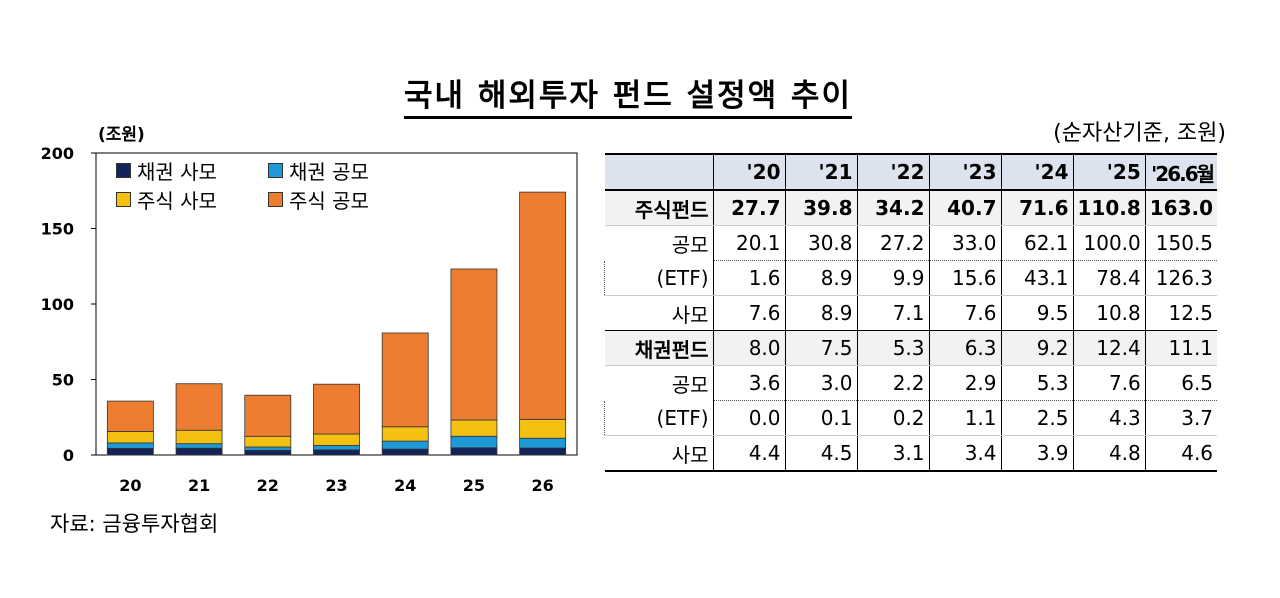 The width and height of the screenshot is (1280, 598). What do you see at coordinates (965, 453) in the screenshot?
I see `table-cell: 3.4` at bounding box center [965, 453].